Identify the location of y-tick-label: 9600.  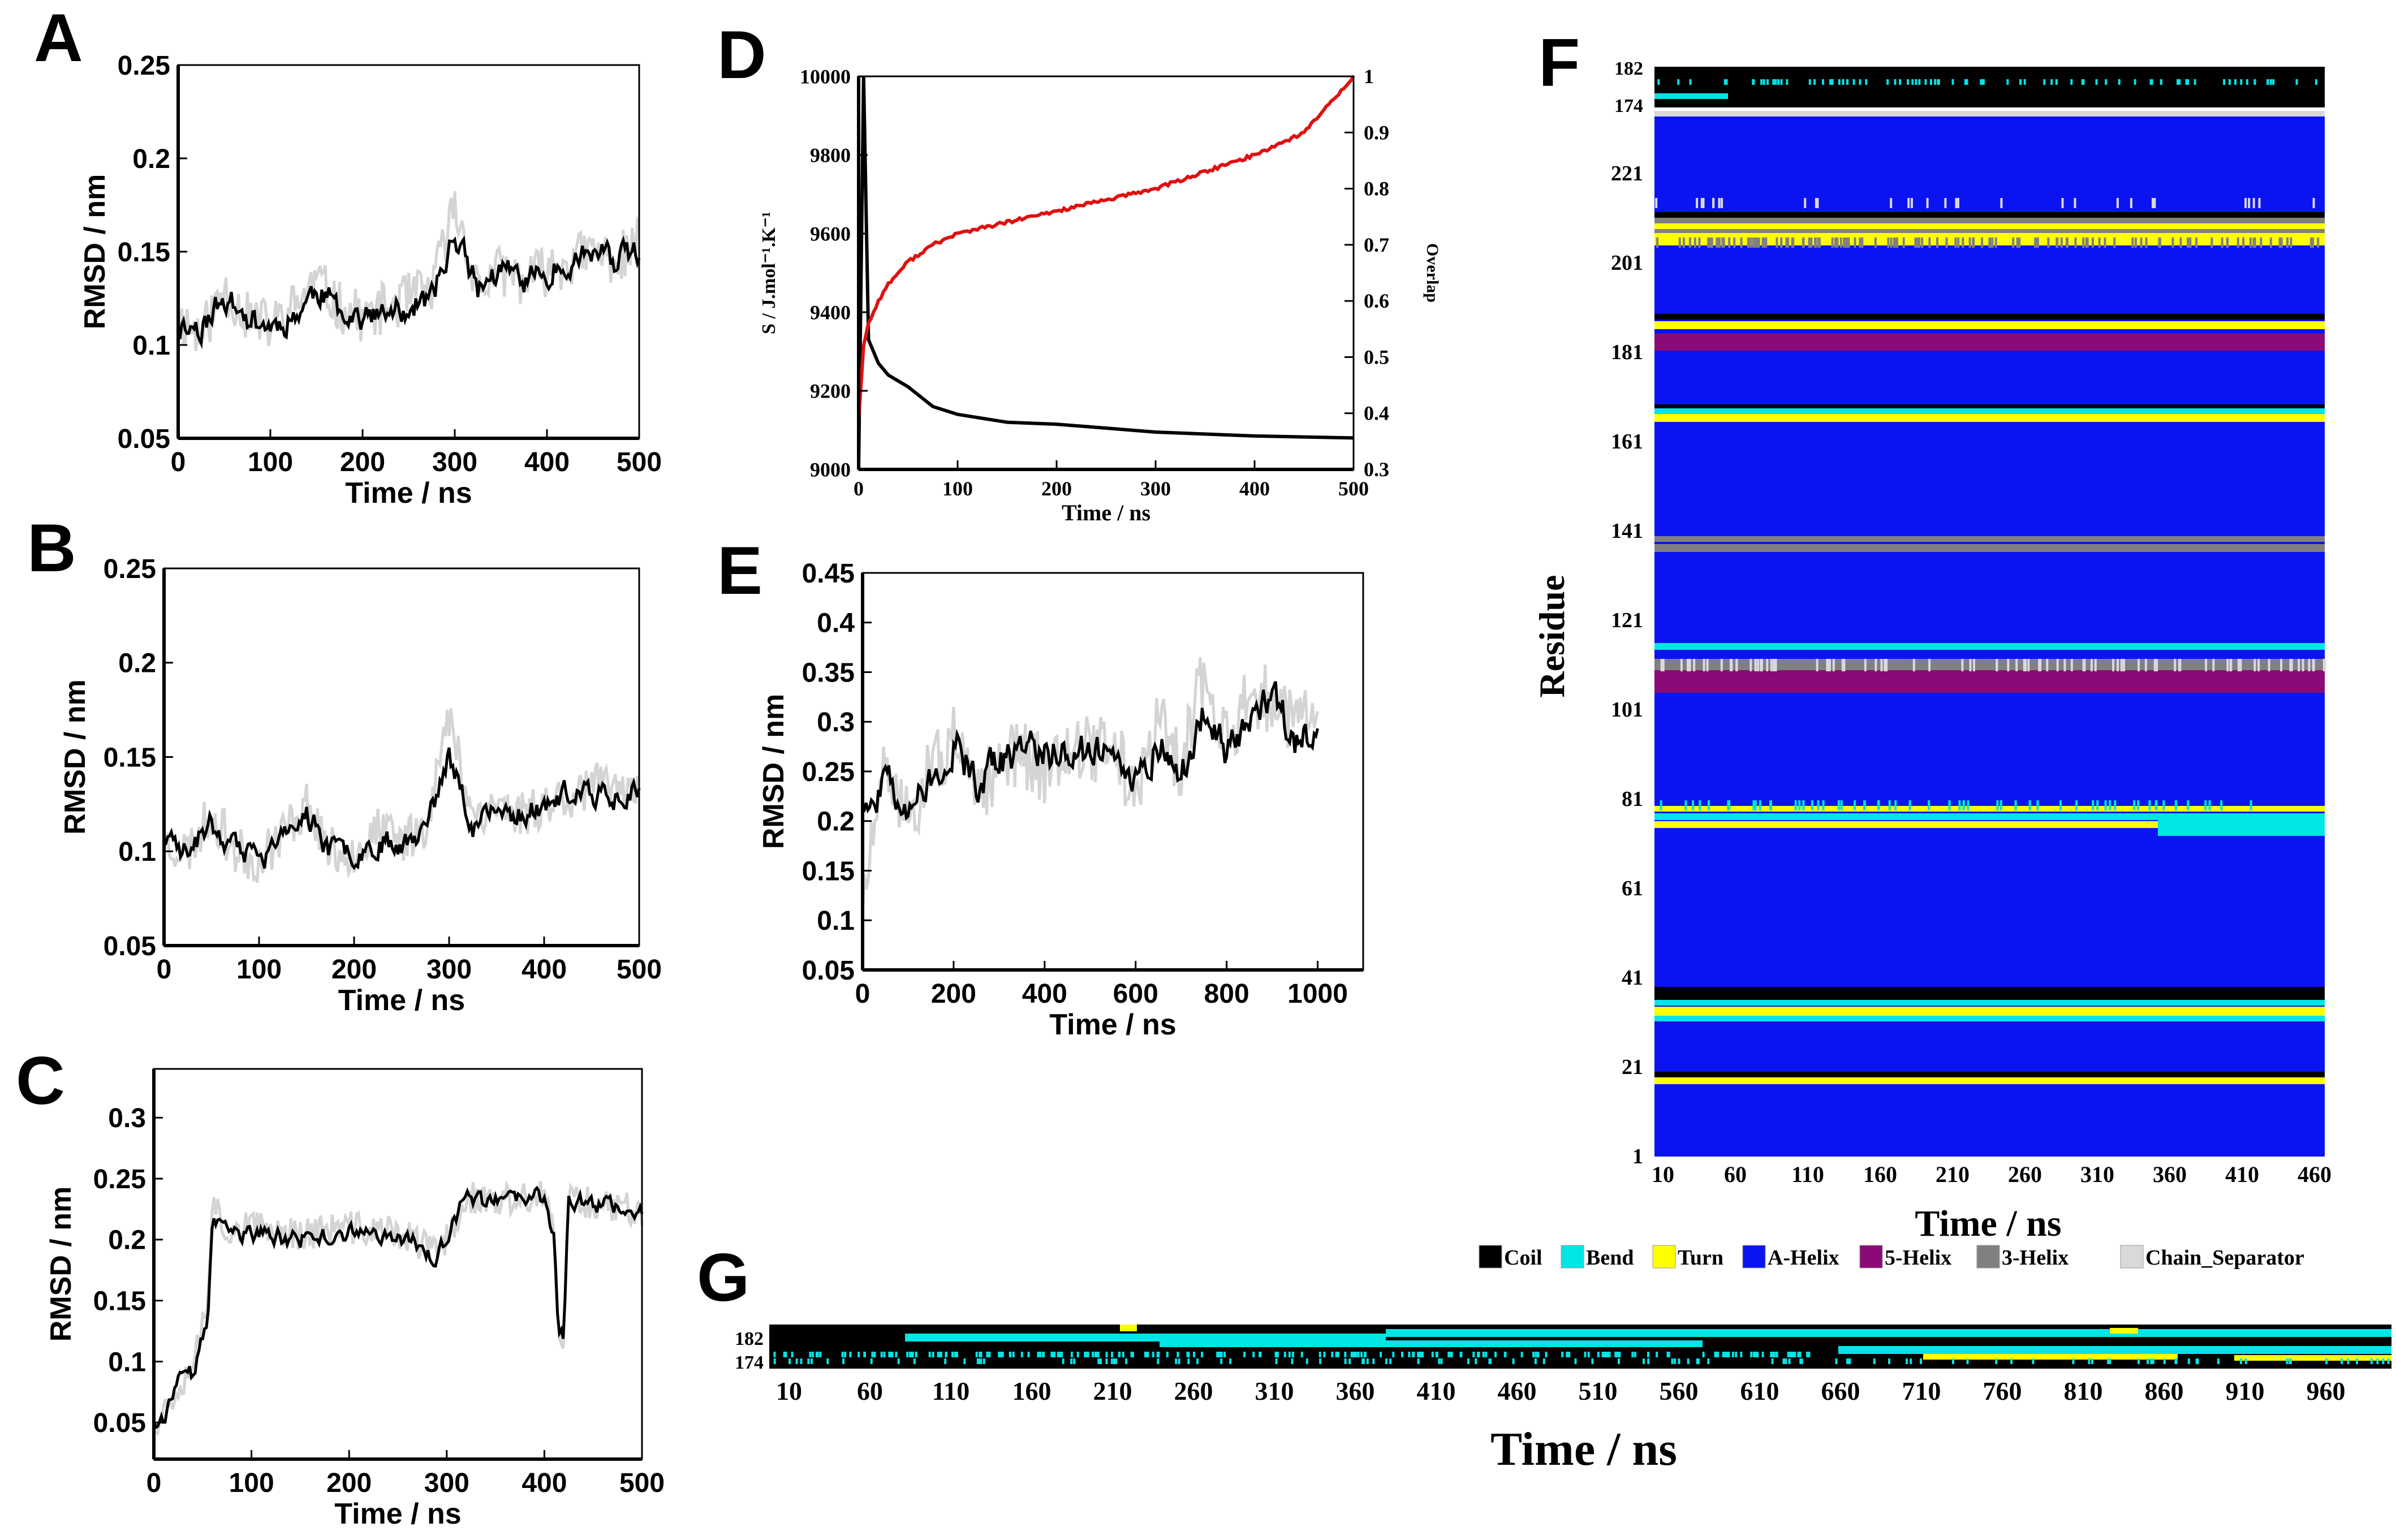
(830, 234).